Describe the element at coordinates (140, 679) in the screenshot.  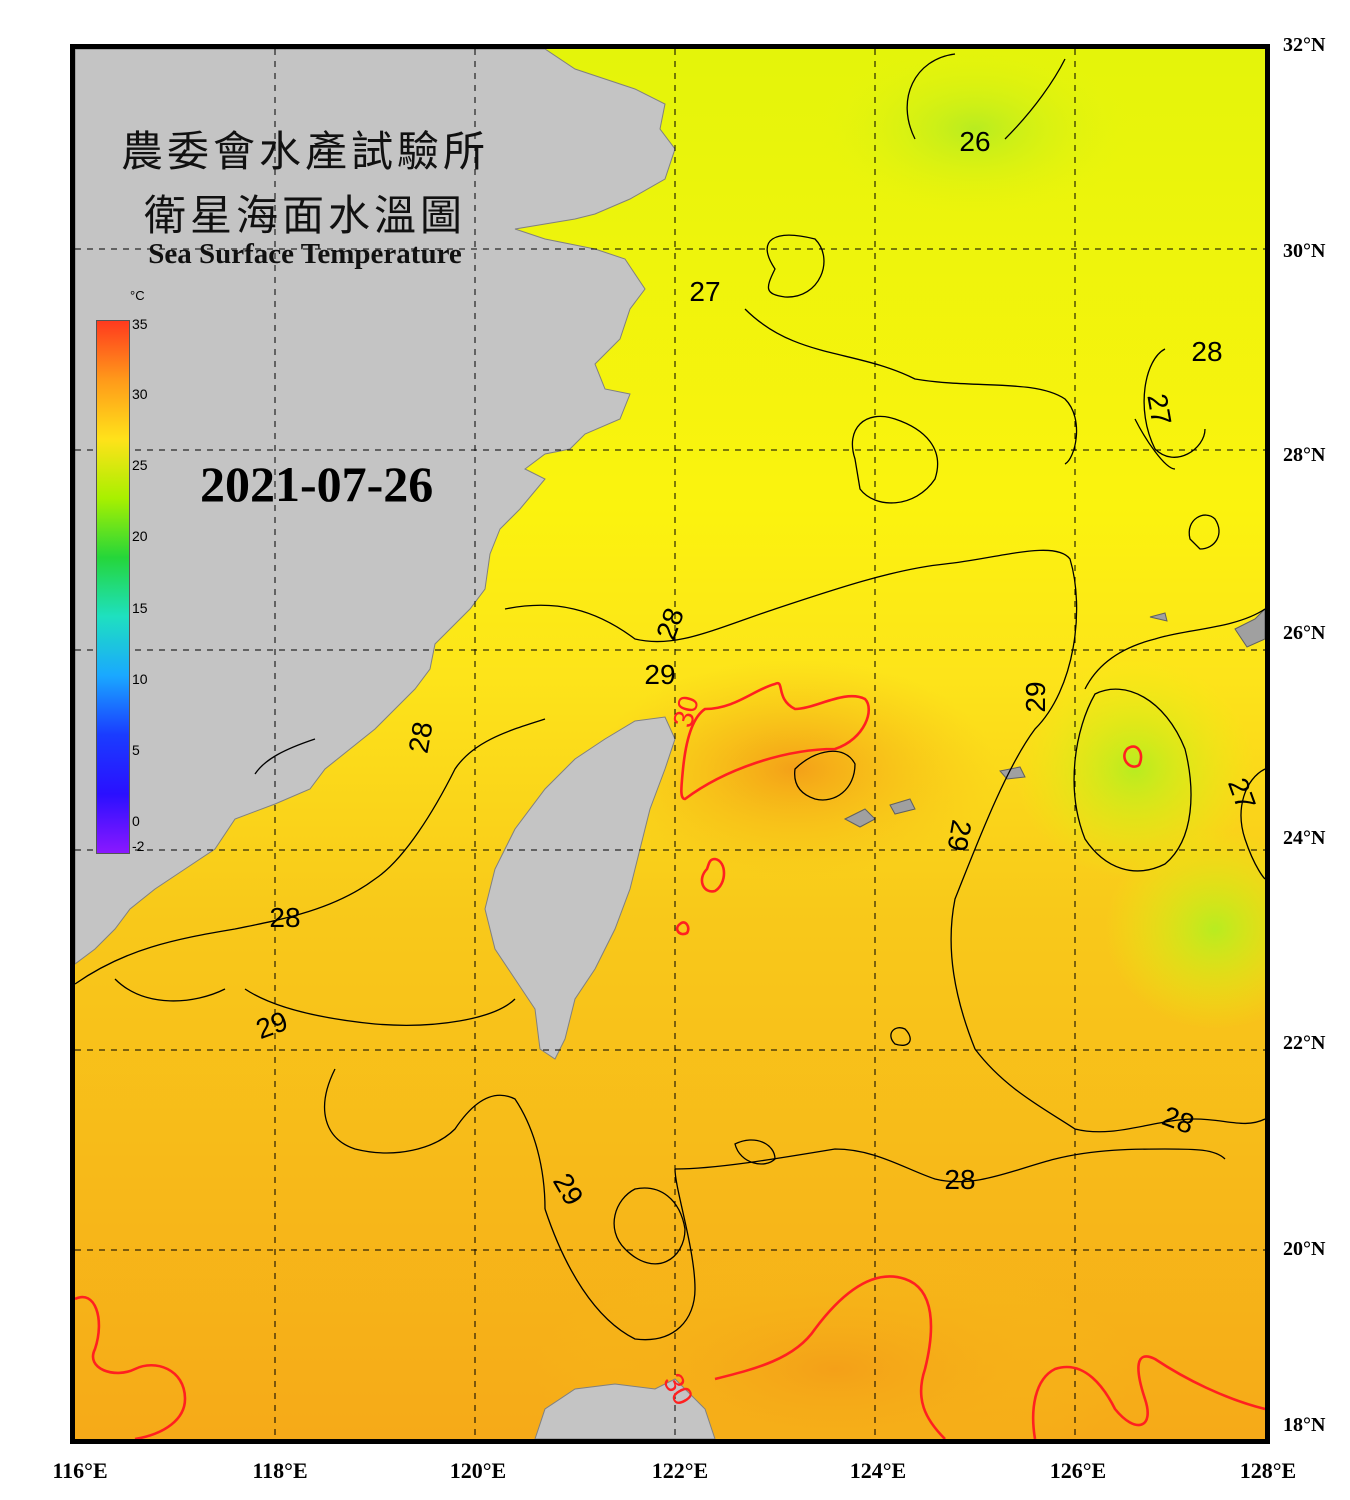
I see `colorbar-tick-label: 10` at that location.